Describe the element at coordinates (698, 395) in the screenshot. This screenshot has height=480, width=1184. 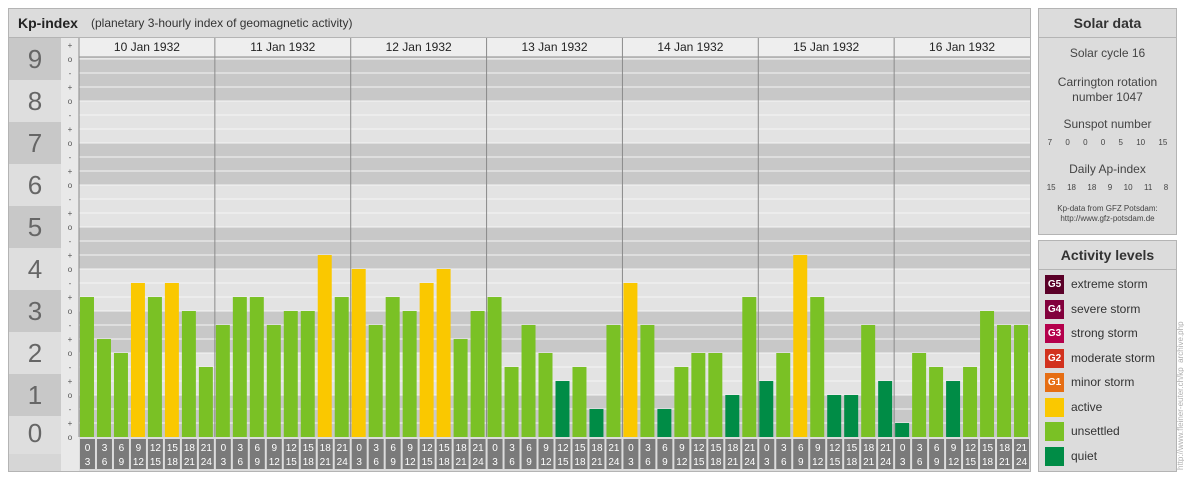
I see `kp-bar-day4-slot4` at that location.